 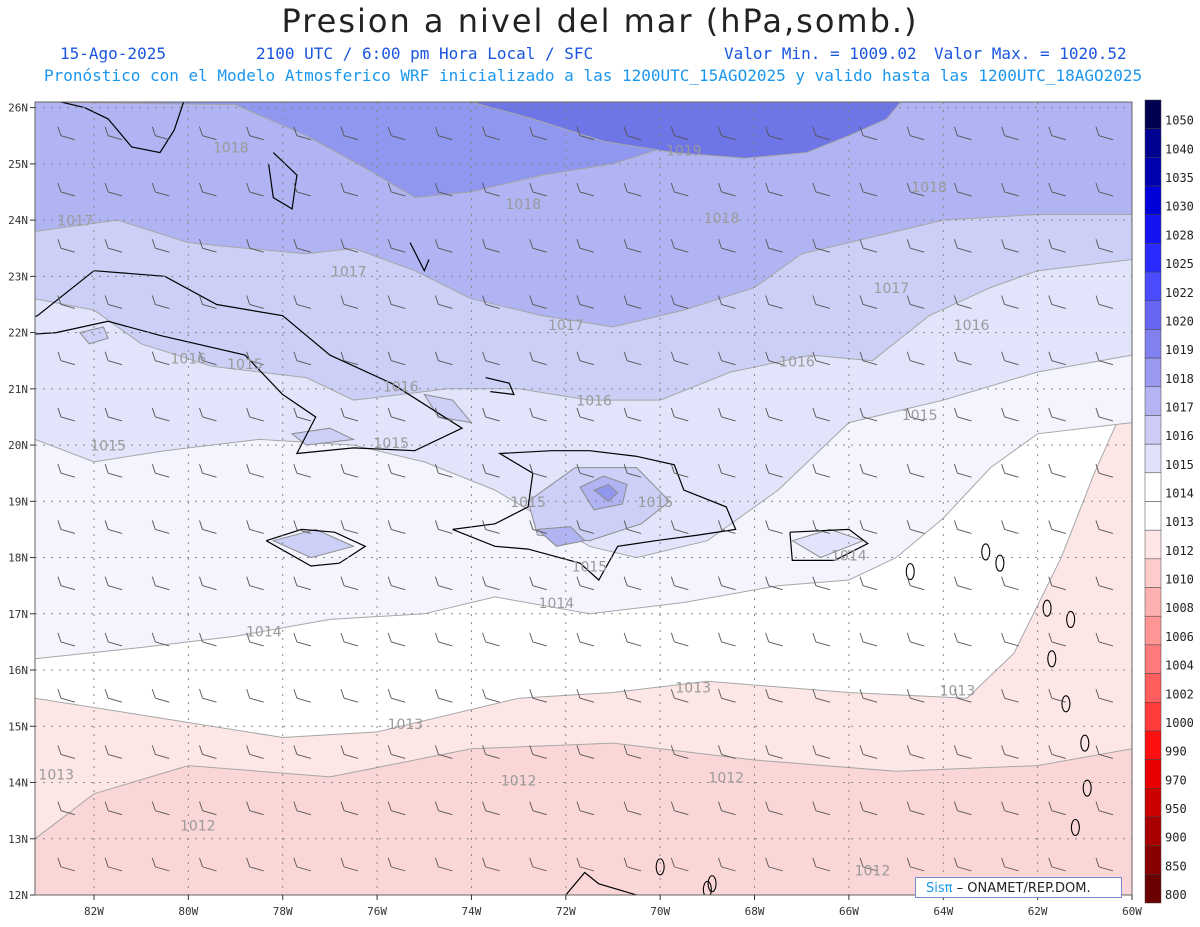 What do you see at coordinates (1179, 207) in the screenshot?
I see `colorbar-label: 1030` at bounding box center [1179, 207].